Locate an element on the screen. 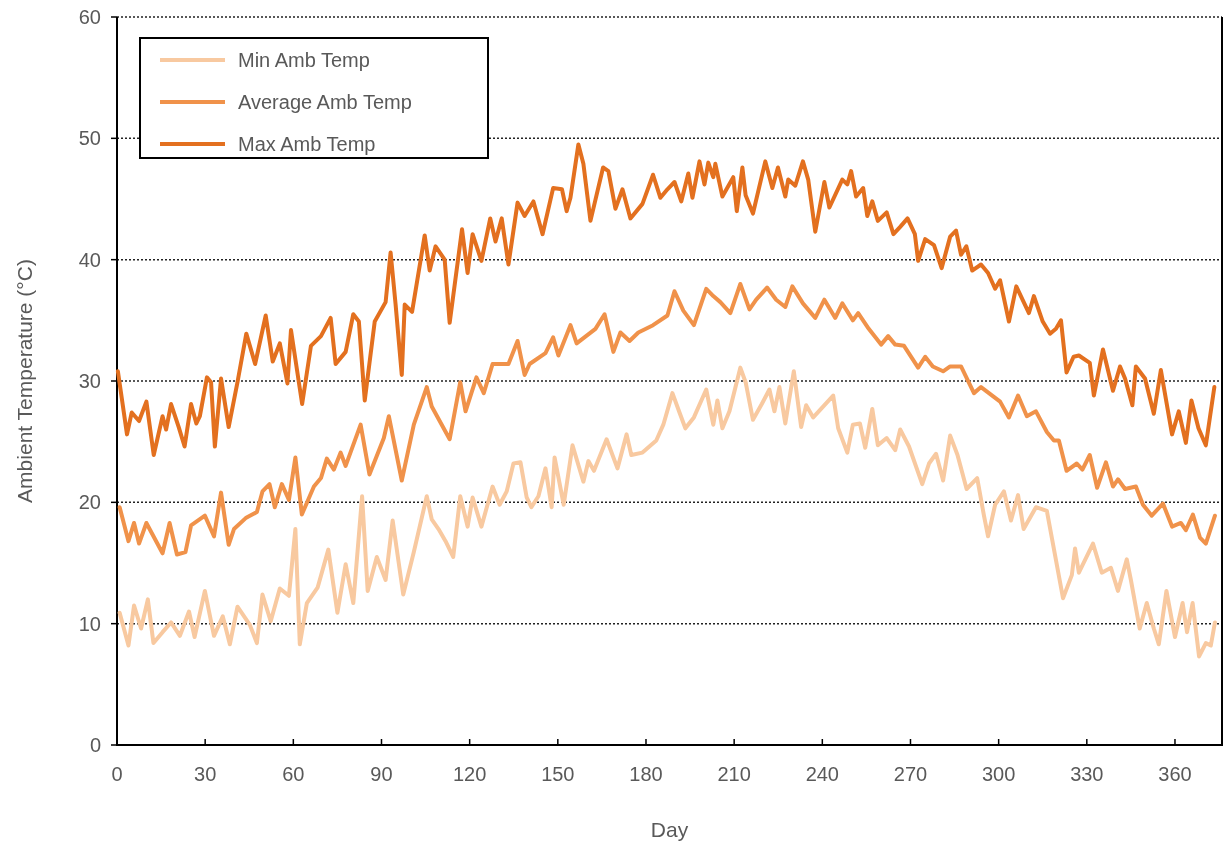 The height and width of the screenshot is (849, 1228). x-tick-label: 120 is located at coordinates (469, 774).